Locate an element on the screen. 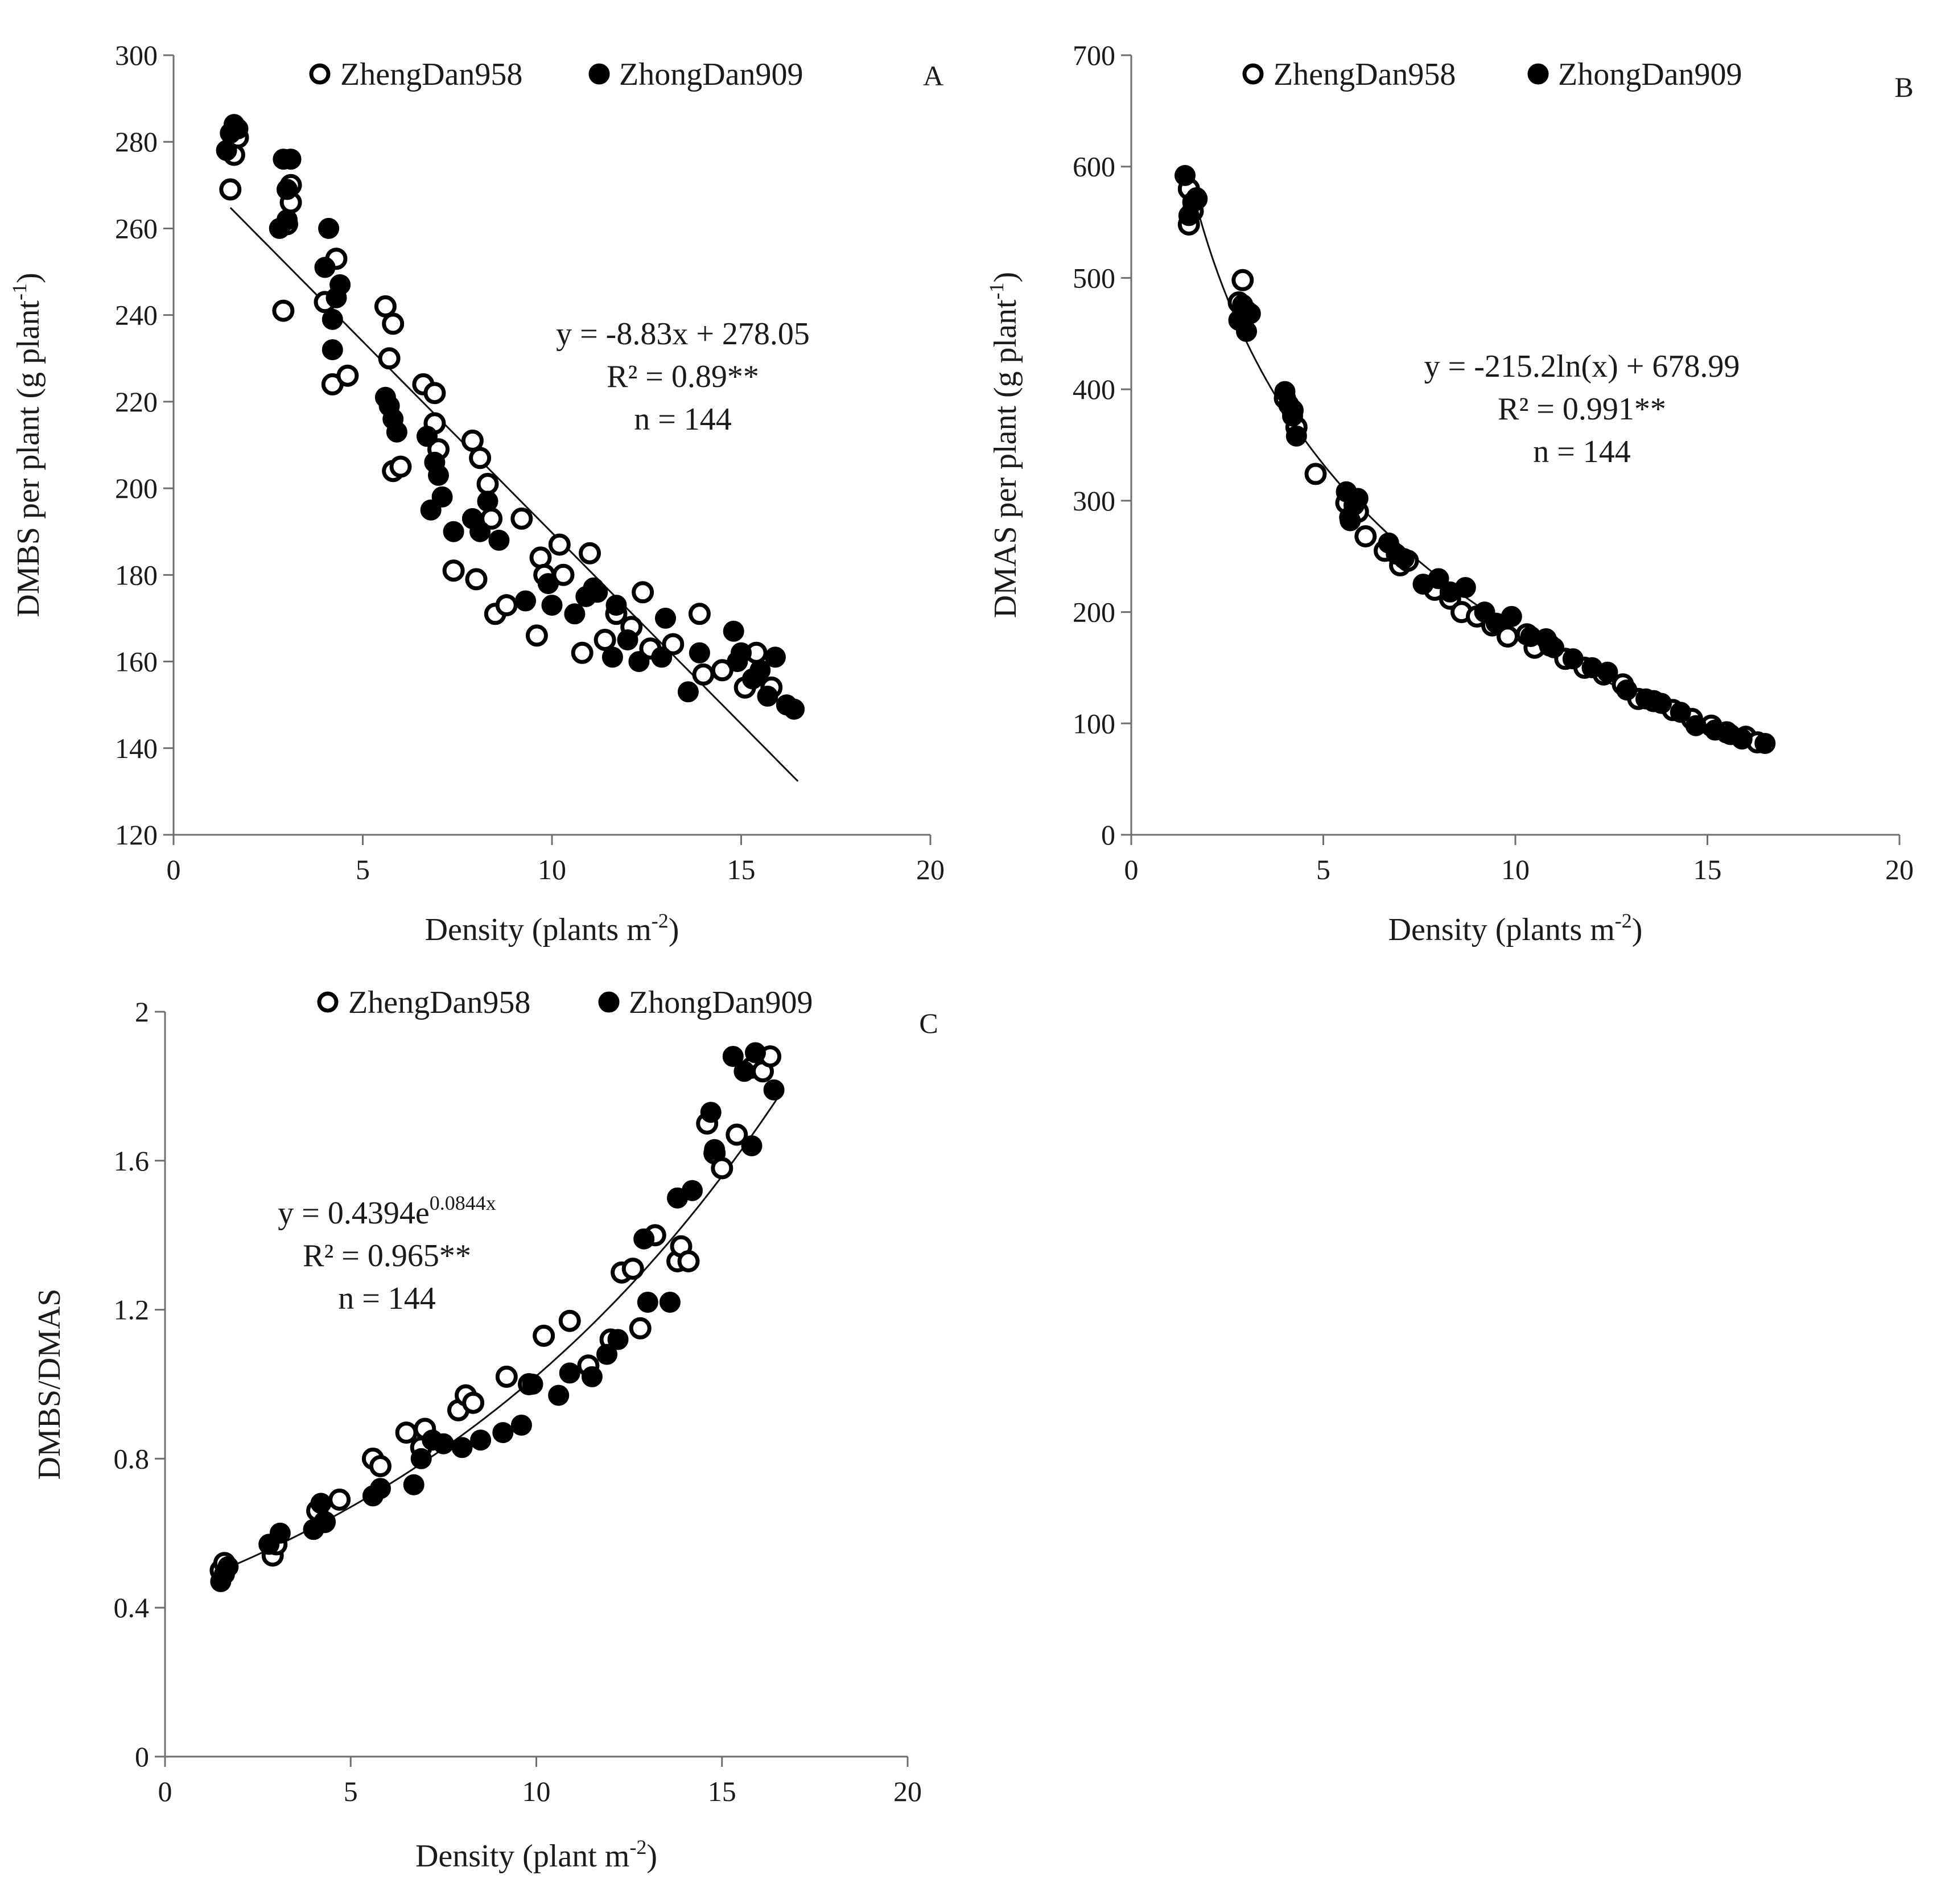  y-tick-label: 600 is located at coordinates (1094, 167).